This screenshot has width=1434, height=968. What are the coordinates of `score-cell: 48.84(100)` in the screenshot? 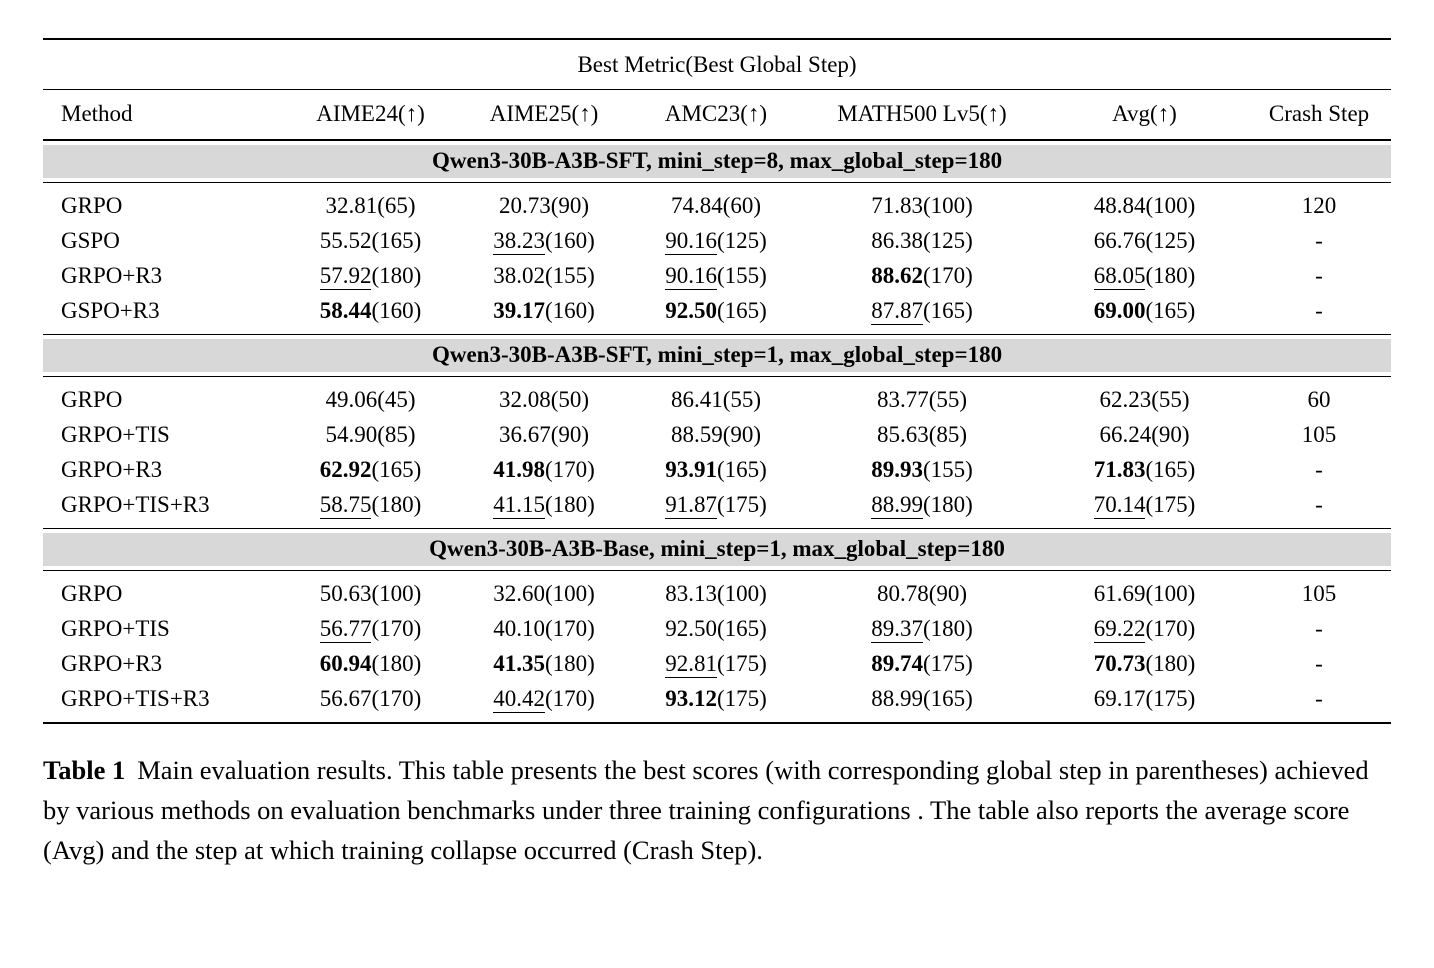 It's located at (1144, 203).